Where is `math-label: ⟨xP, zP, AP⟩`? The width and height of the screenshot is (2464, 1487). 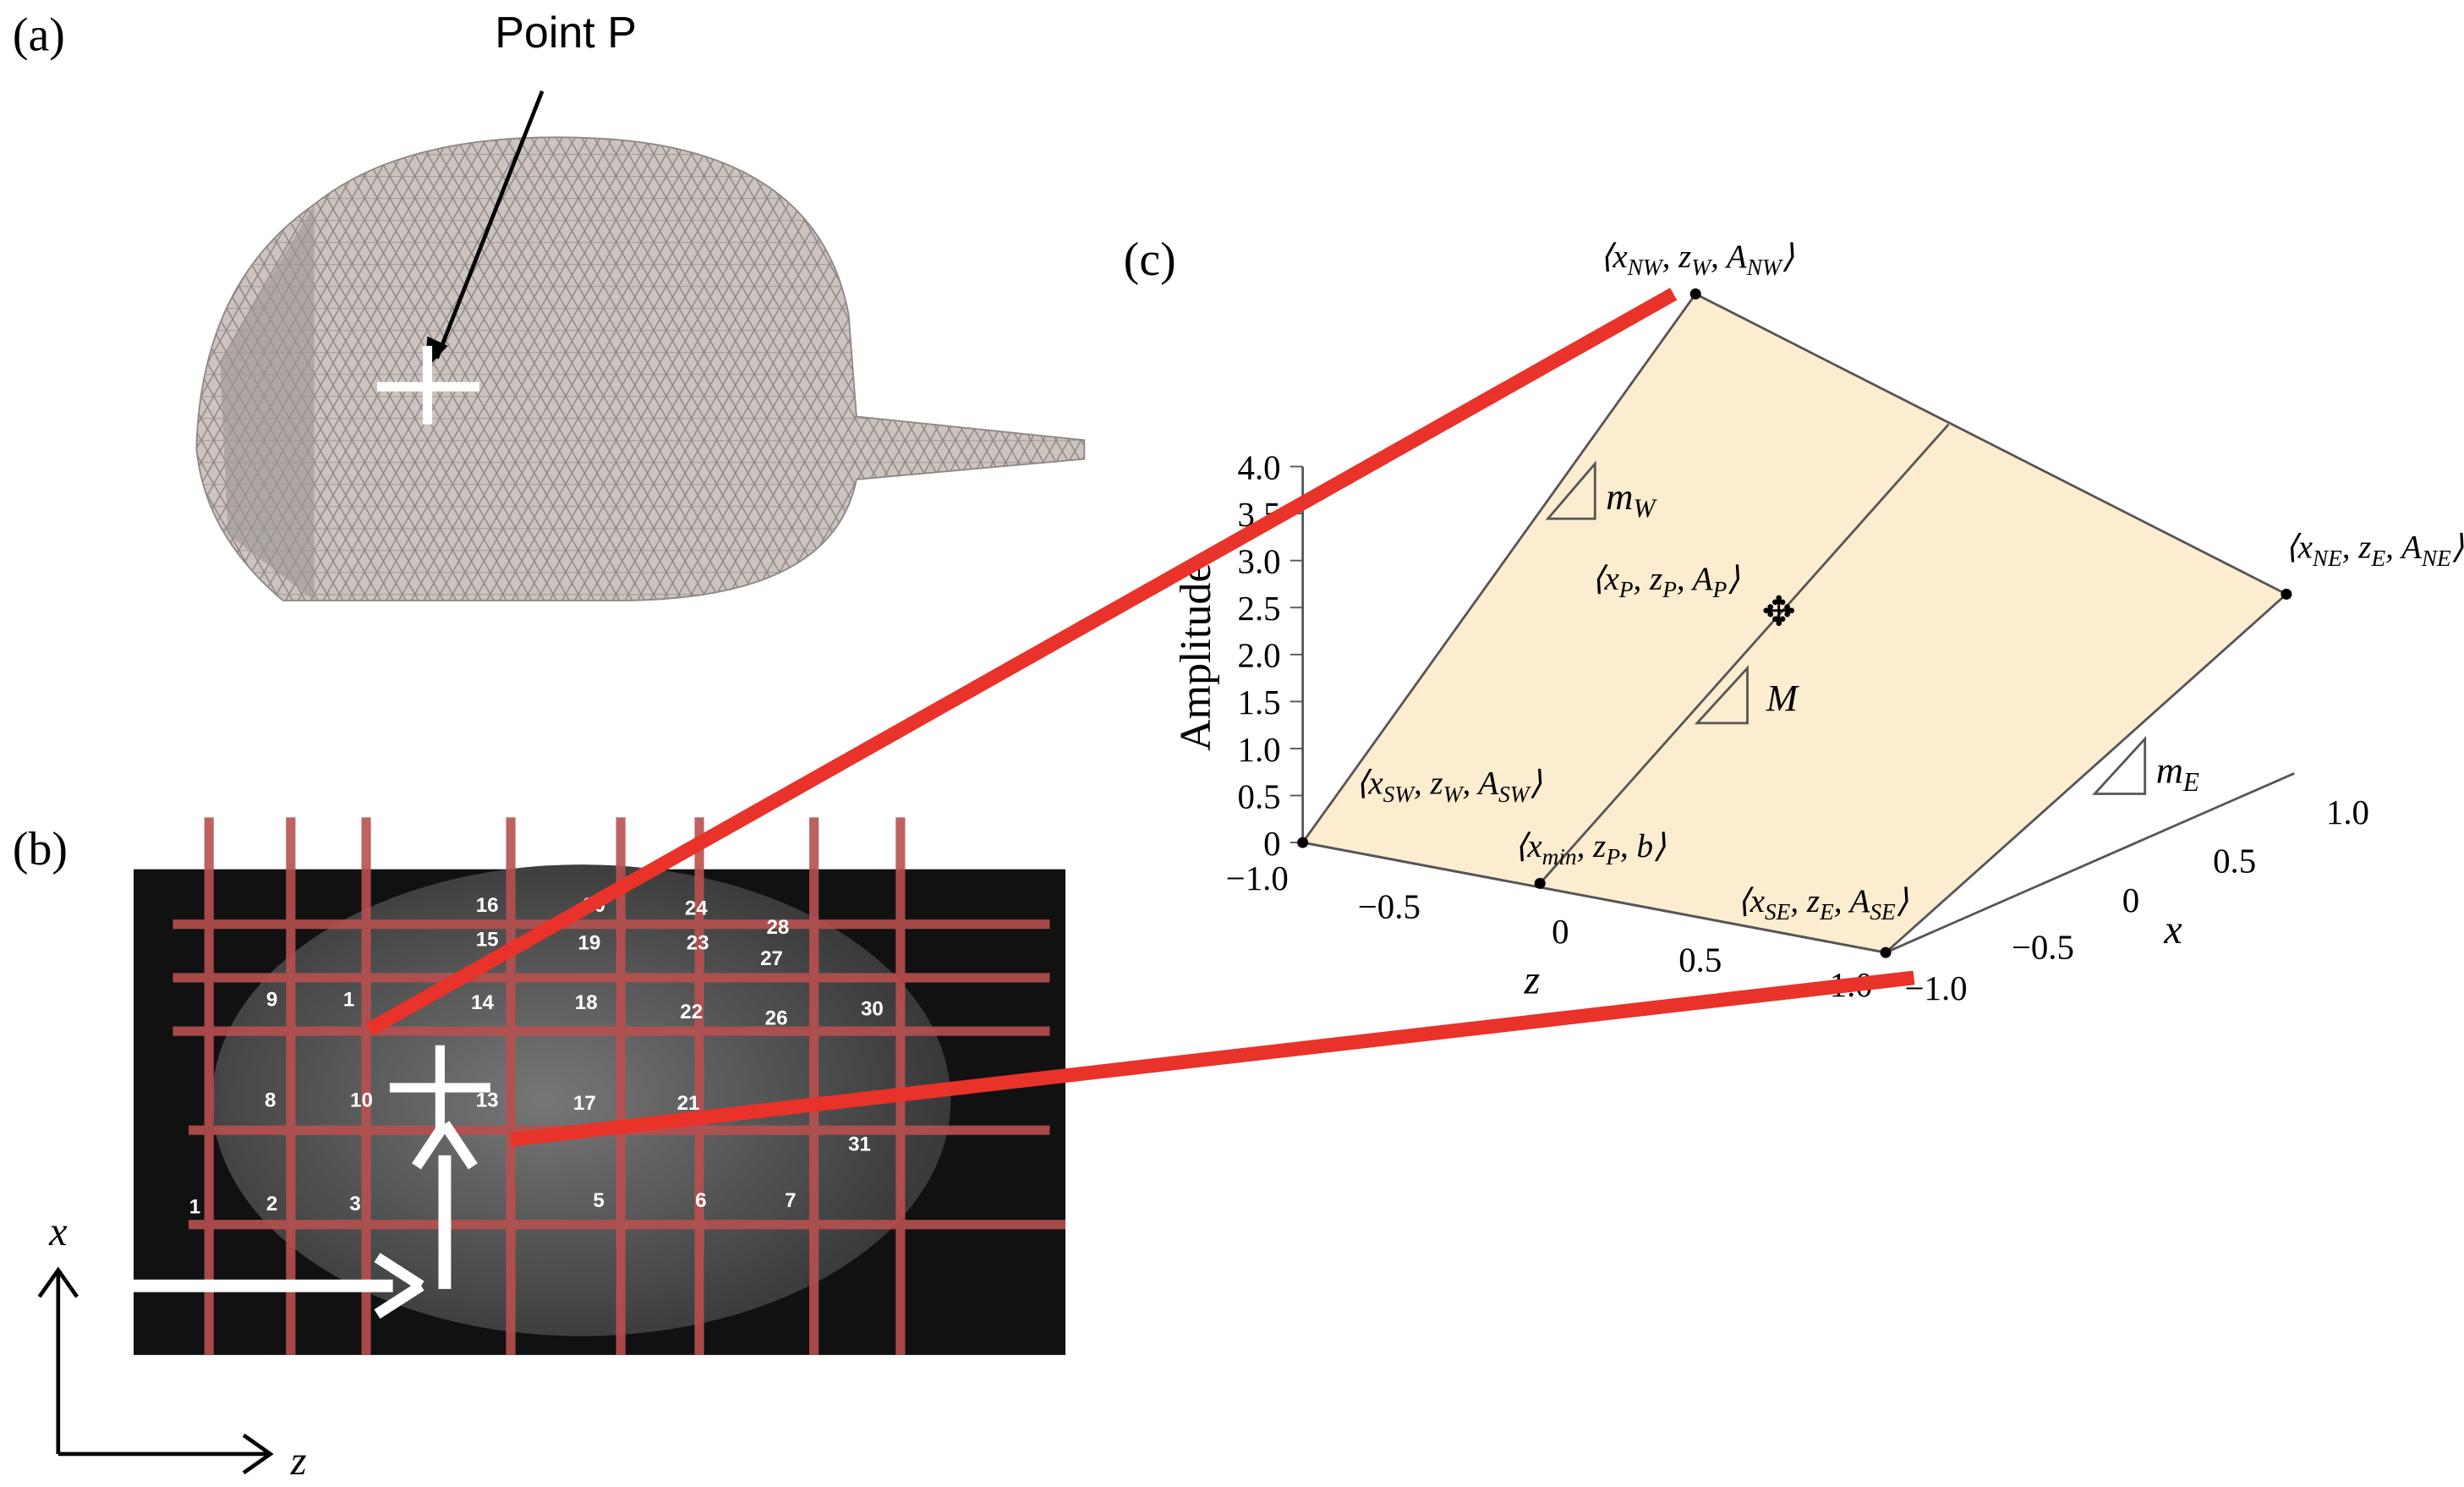 math-label: ⟨xP, zP, AP⟩ is located at coordinates (1665, 581).